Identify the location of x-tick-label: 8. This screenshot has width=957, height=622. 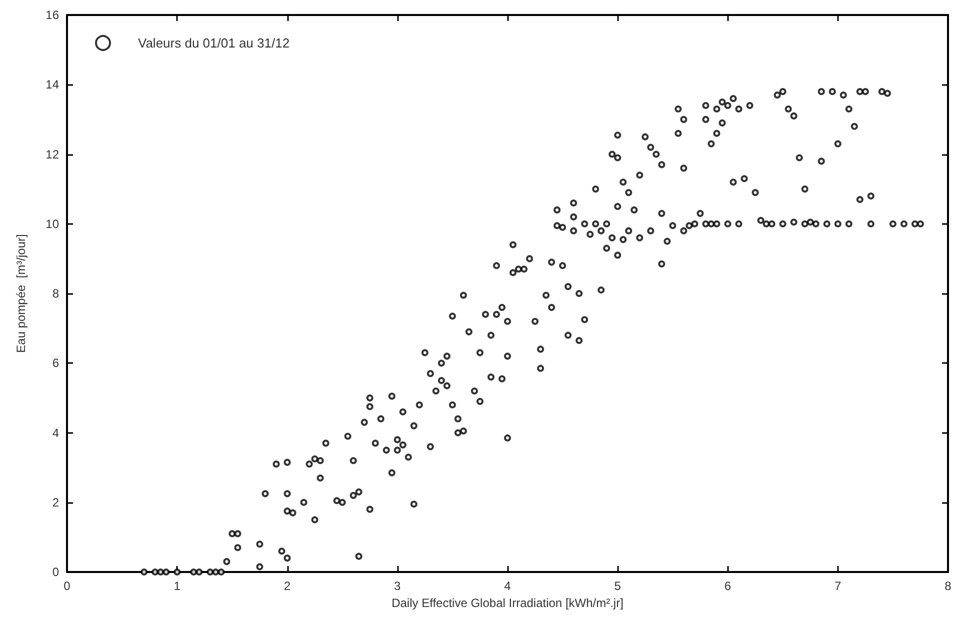
(948, 586).